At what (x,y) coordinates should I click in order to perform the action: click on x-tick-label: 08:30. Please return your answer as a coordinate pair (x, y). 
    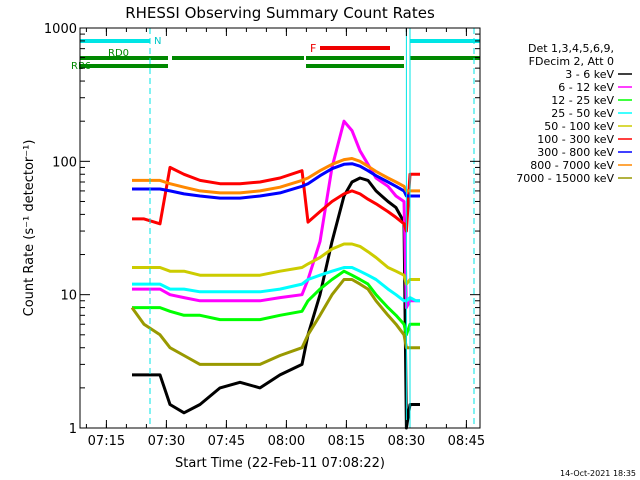
    Looking at the image, I should click on (406, 441).